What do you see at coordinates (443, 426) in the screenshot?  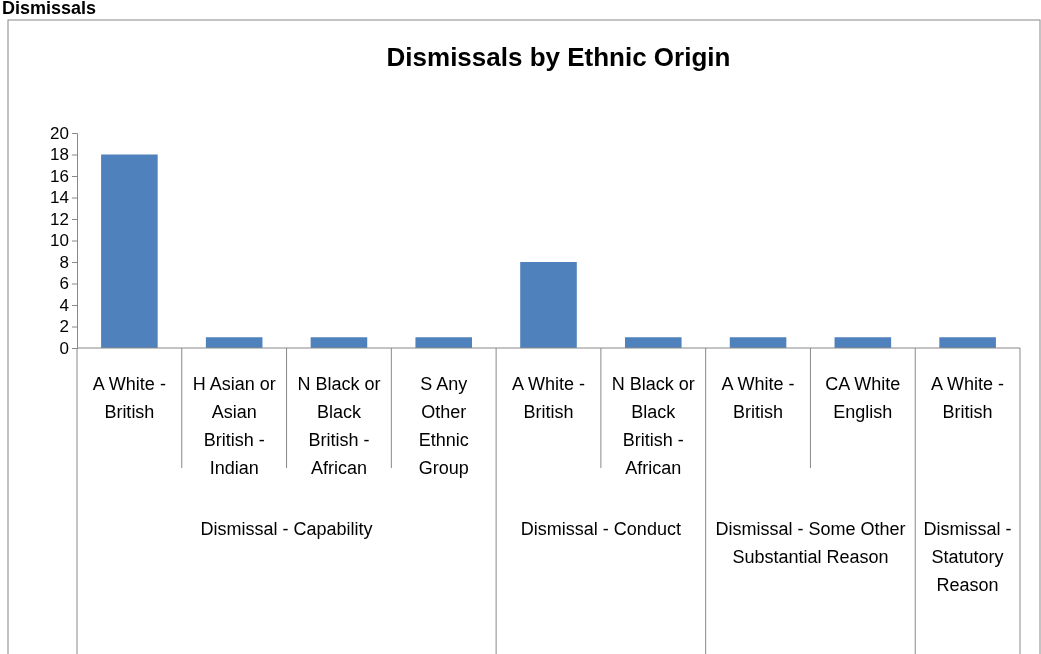 I see `x-tick-label: S Any Other Ethnic Group` at bounding box center [443, 426].